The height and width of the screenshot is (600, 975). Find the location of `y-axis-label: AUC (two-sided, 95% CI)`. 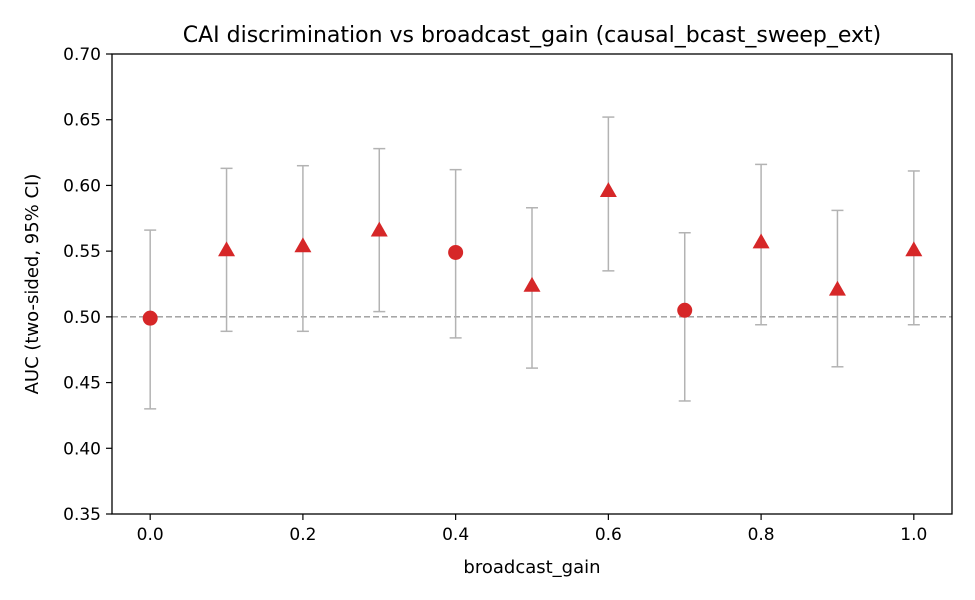

y-axis-label: AUC (two-sided, 95% CI) is located at coordinates (32, 284).